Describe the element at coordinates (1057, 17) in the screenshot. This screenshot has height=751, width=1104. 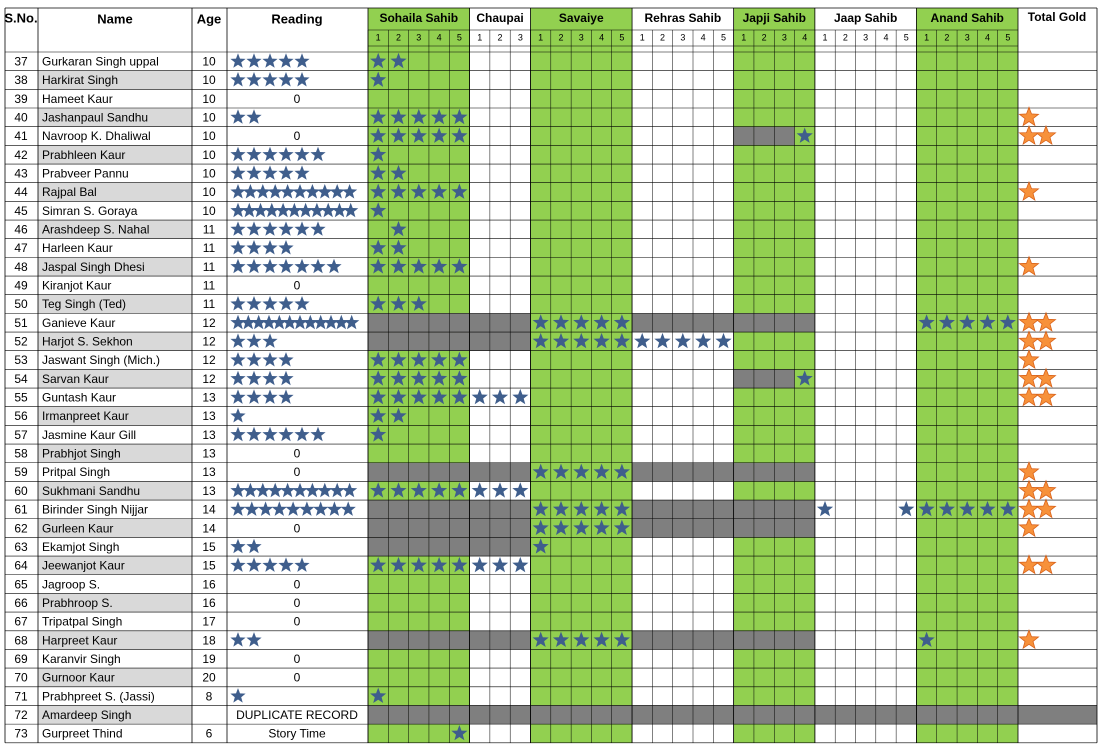
I see `header-total-gold: Total Gold` at that location.